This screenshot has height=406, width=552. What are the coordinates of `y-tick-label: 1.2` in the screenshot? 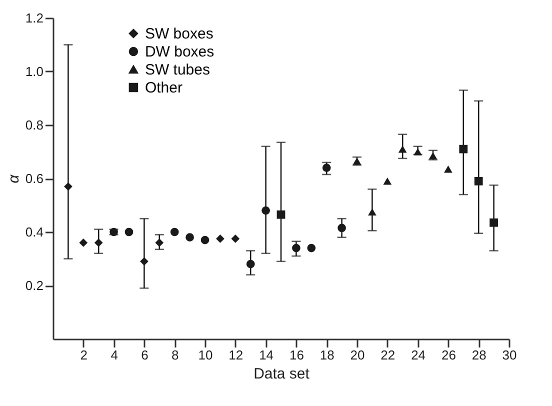 It's located at (34, 18).